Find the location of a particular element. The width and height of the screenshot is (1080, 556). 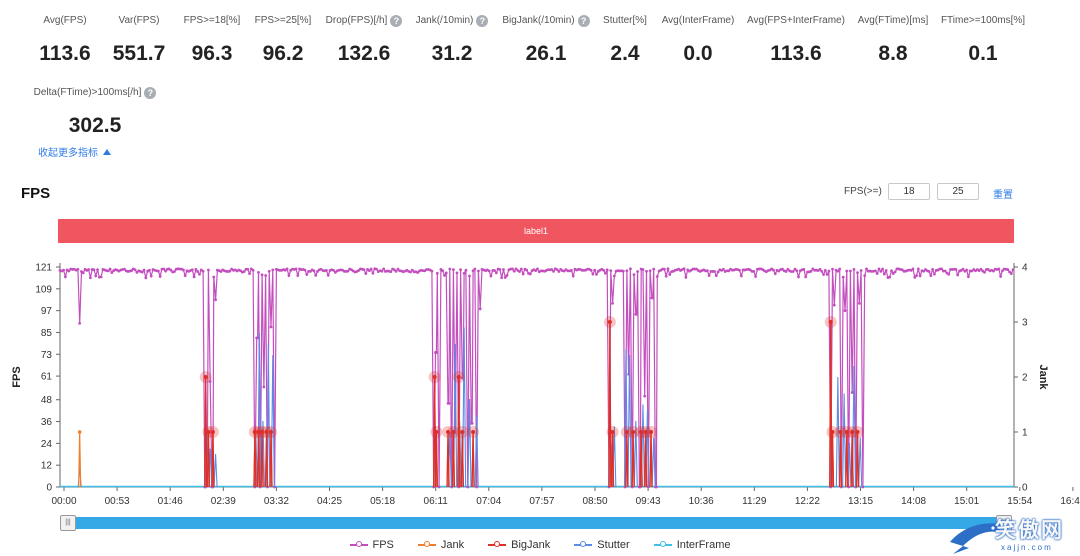

y-axis-title-right: Jank is located at coordinates (1043, 377).